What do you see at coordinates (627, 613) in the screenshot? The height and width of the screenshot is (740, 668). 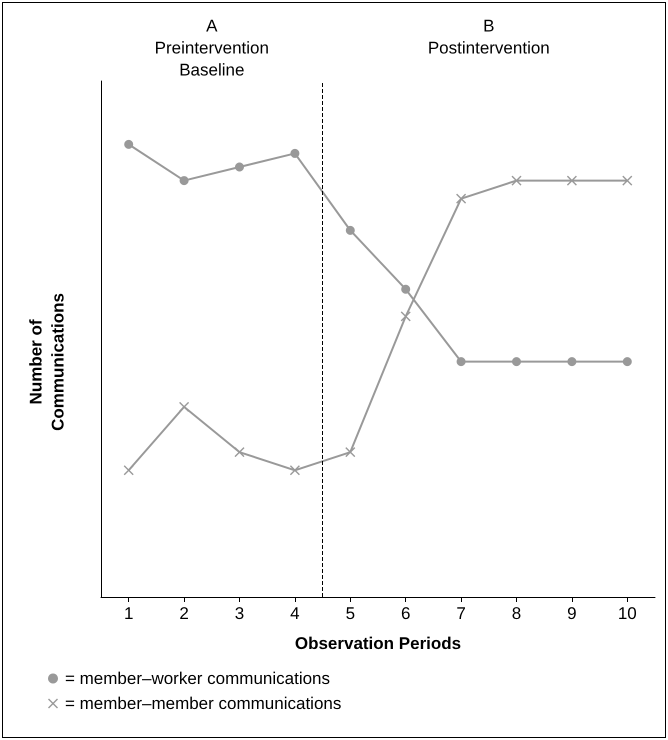 I see `x-tick-label: 10` at bounding box center [627, 613].